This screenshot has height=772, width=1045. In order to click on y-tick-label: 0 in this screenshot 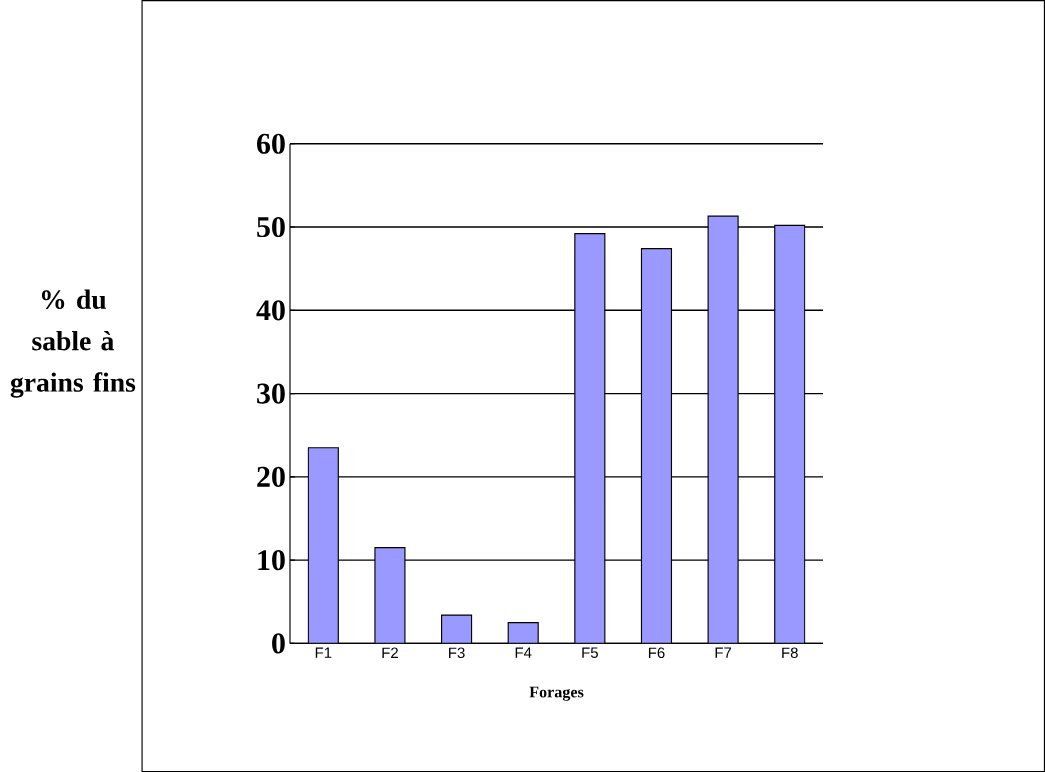, I will do `click(278, 643)`.